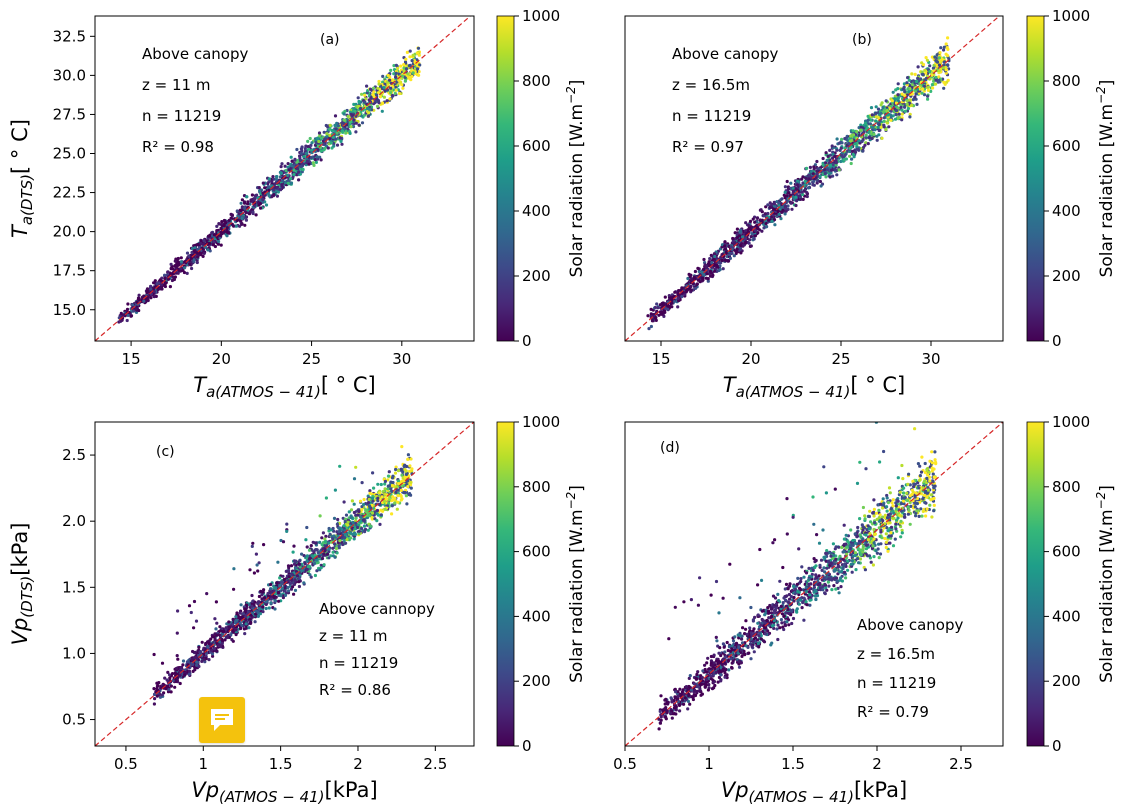  I want to click on x-tick-label: 2.5, so click(435, 764).